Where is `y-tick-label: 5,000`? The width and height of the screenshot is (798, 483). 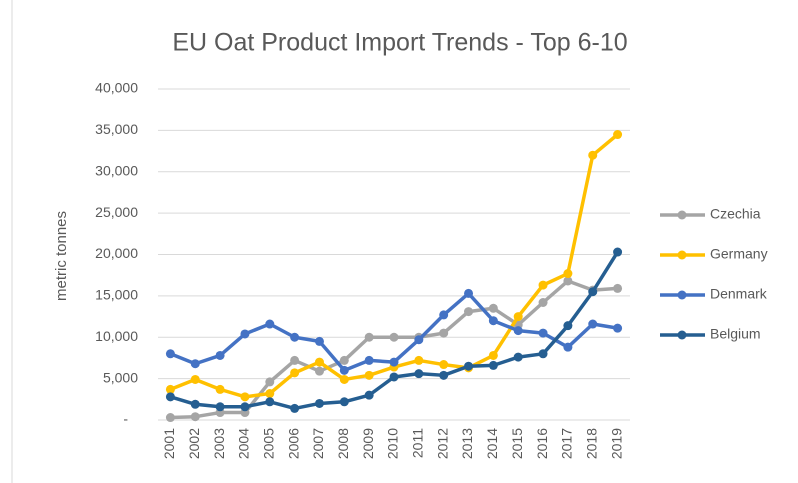 y-tick-label: 5,000 is located at coordinates (120, 377).